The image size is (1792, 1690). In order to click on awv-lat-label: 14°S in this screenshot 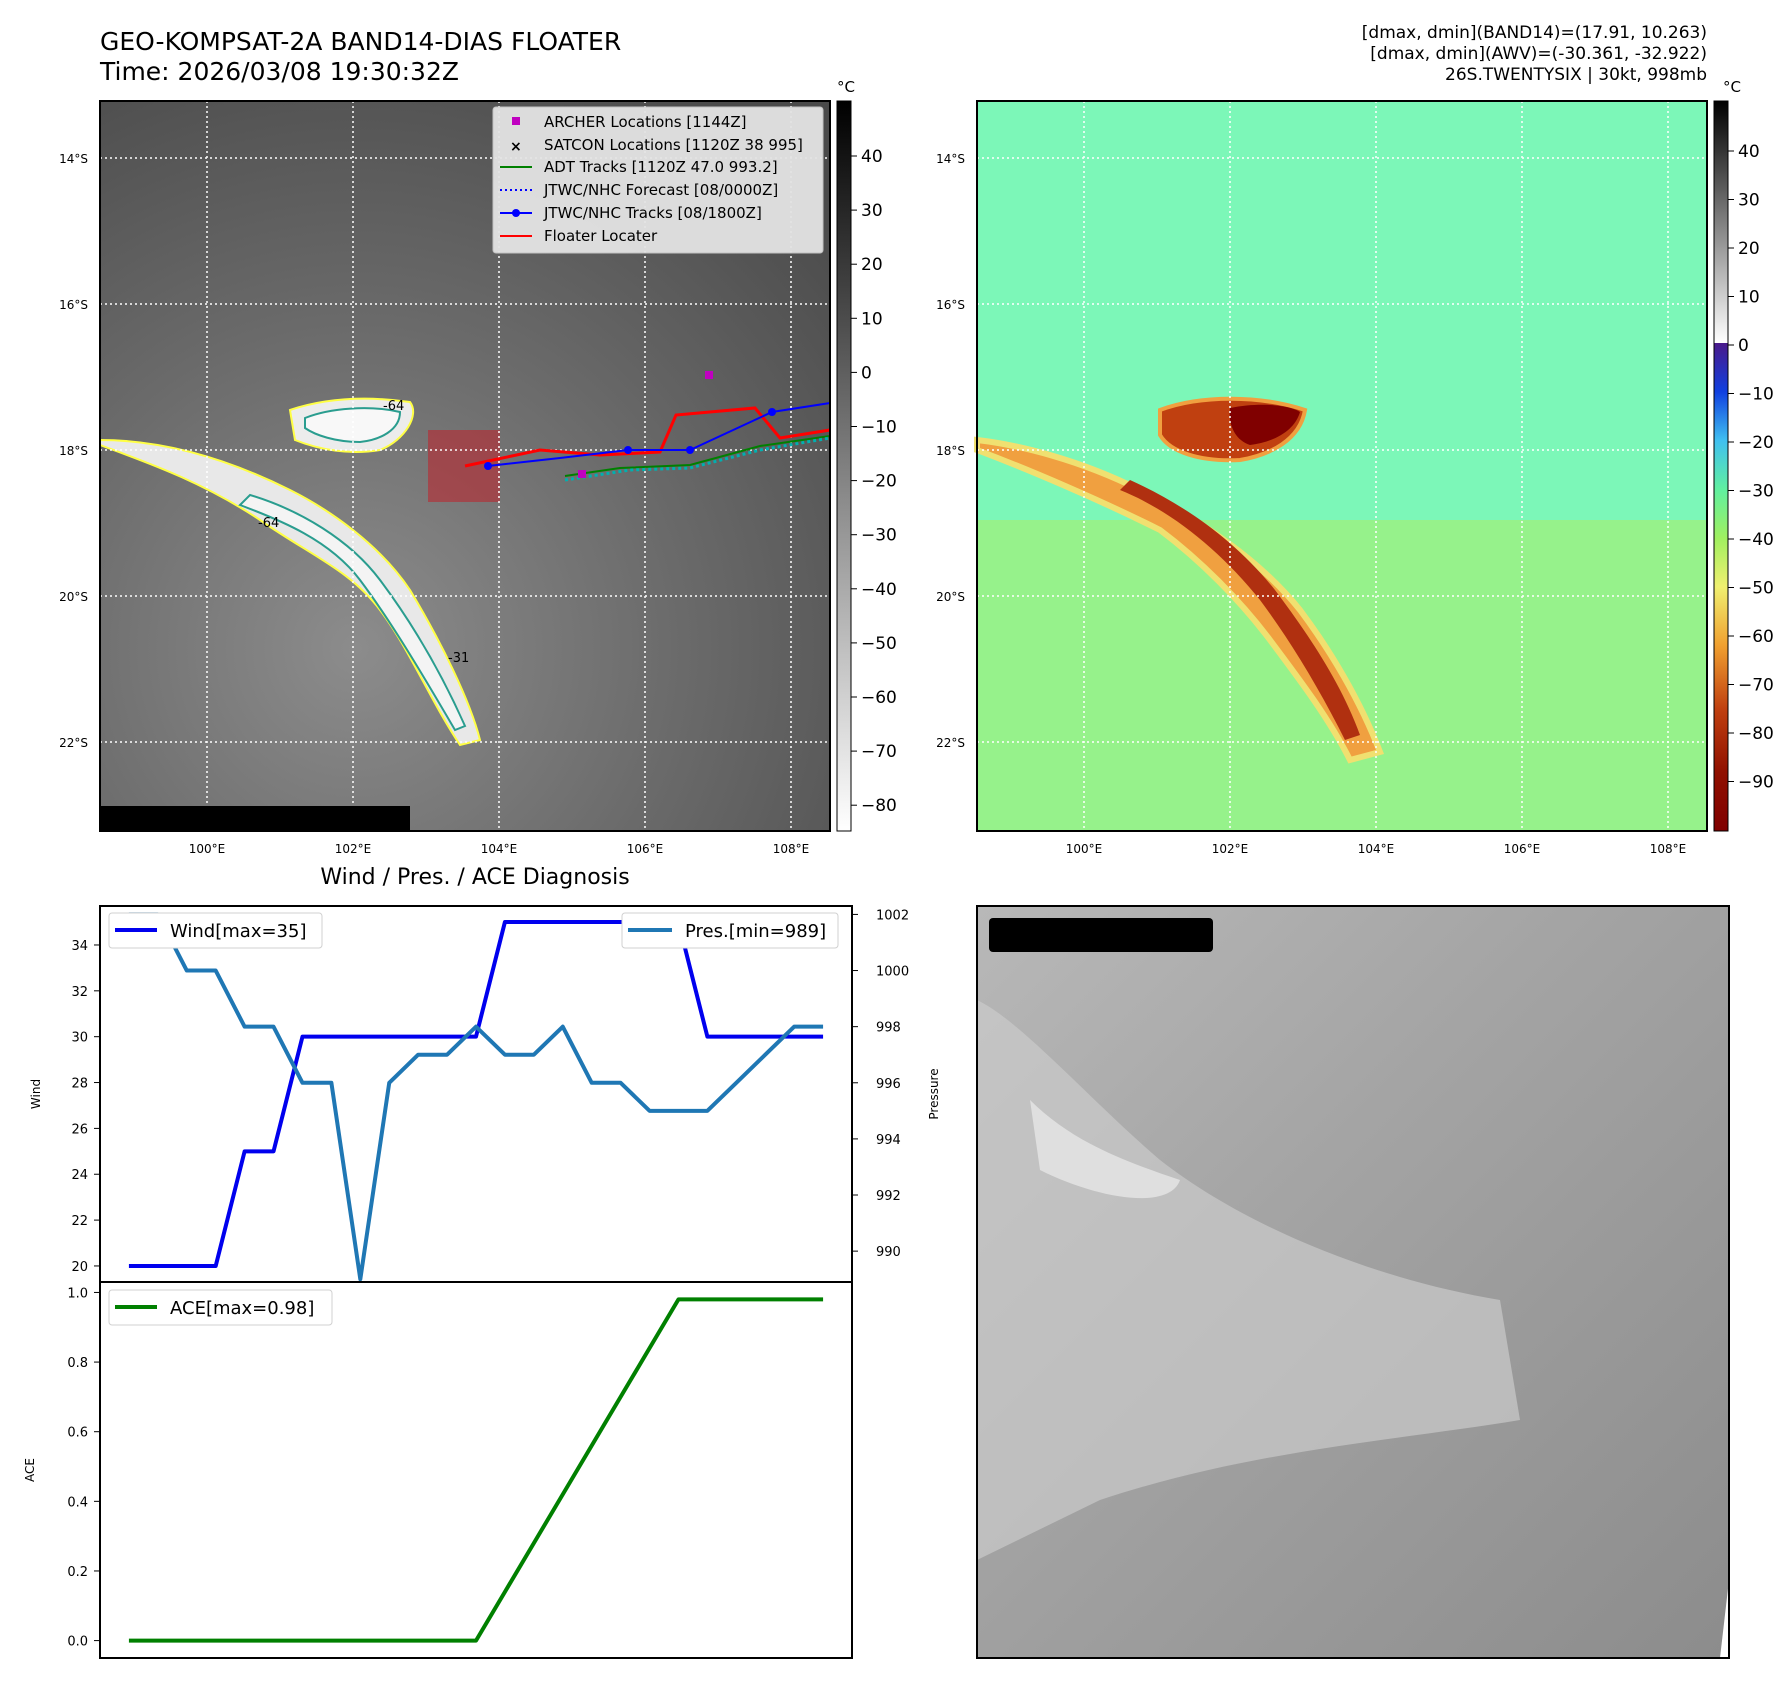, I will do `click(950, 159)`.